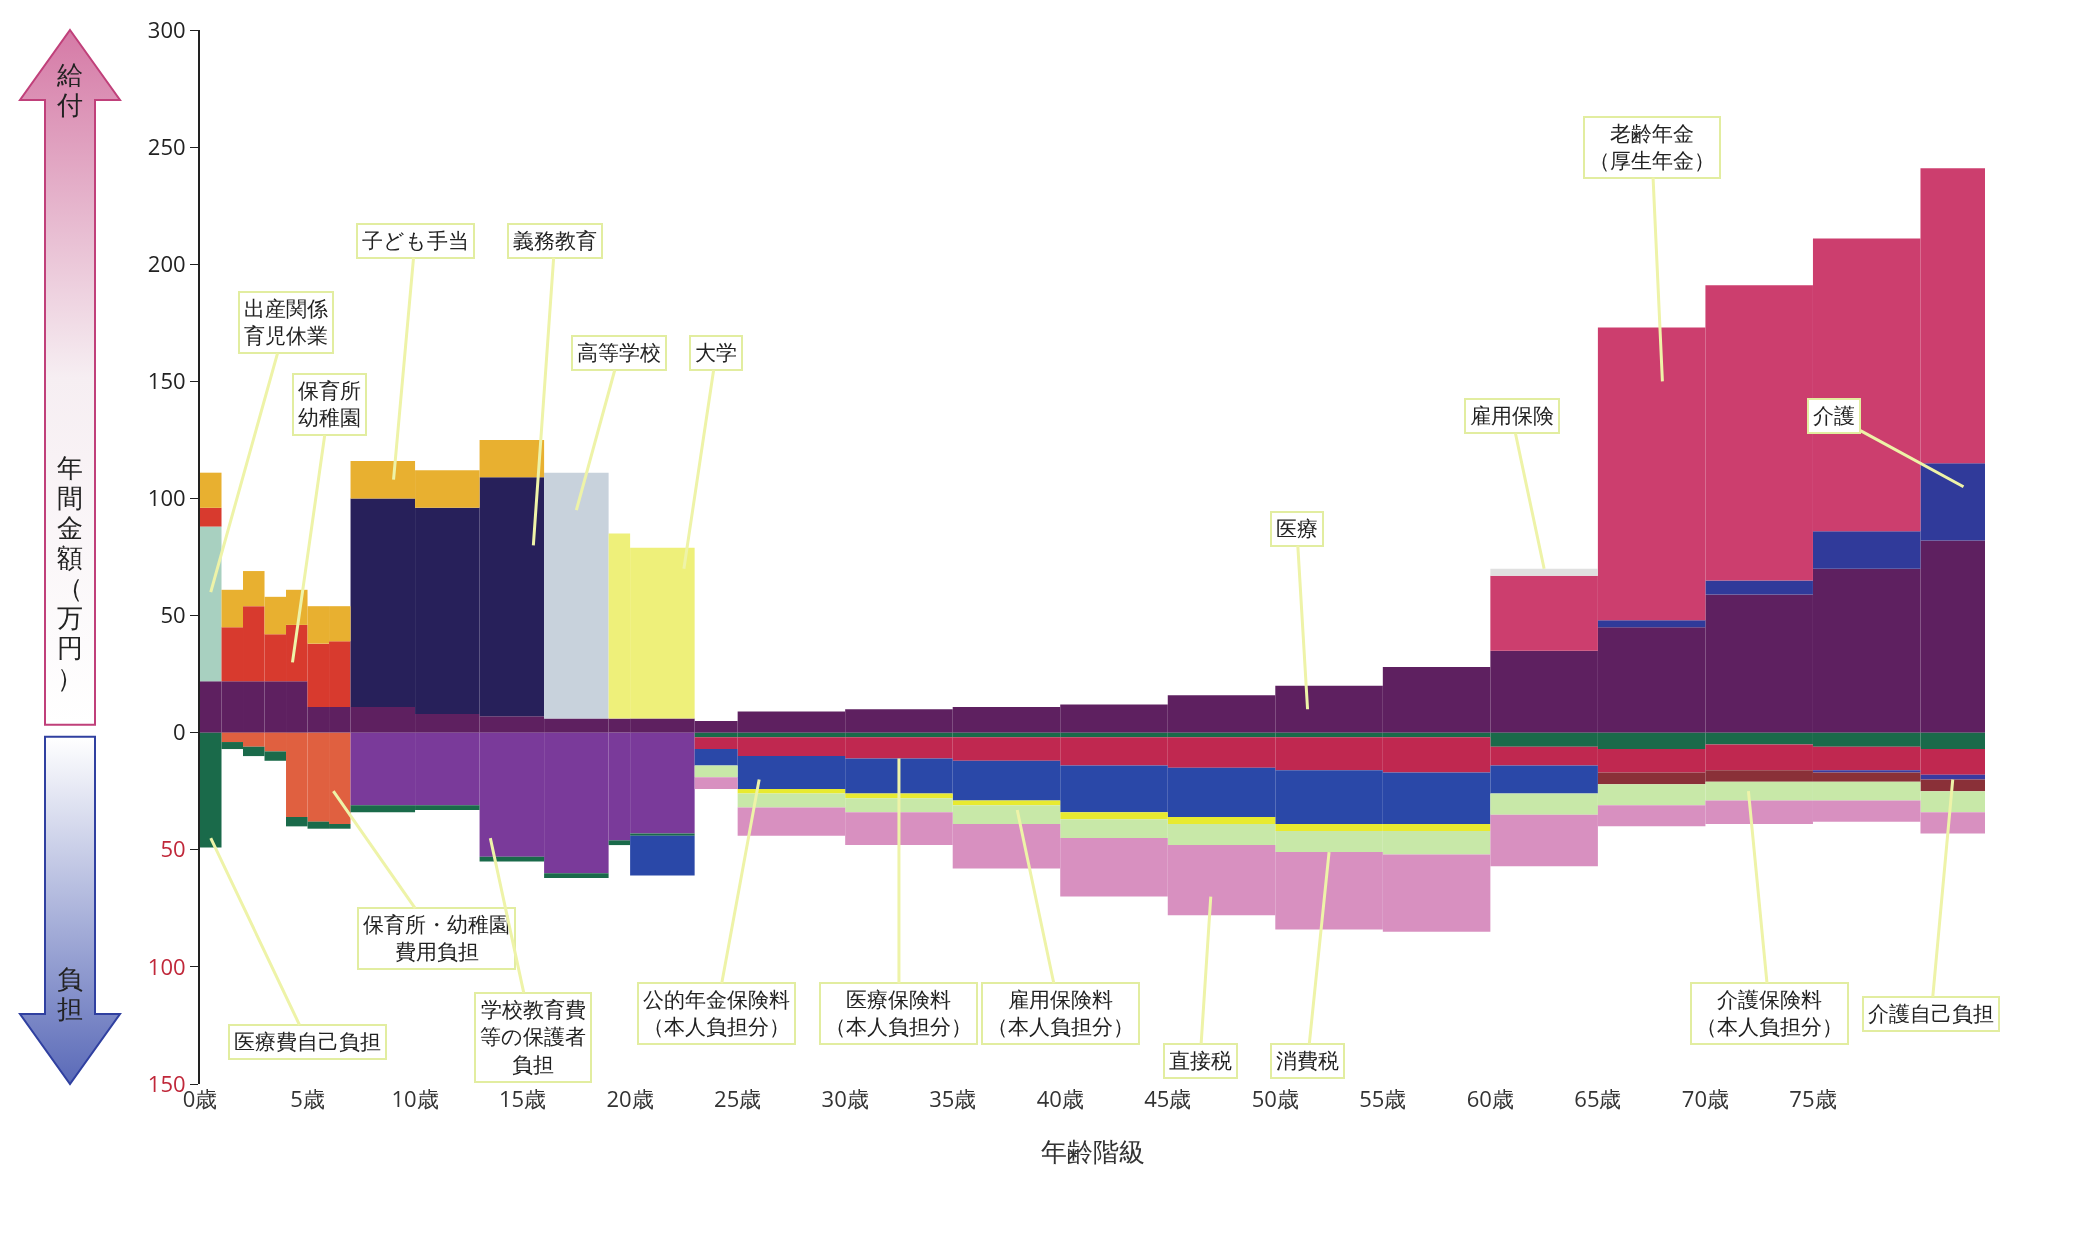 Image resolution: width=2095 pixels, height=1234 pixels. What do you see at coordinates (738, 1098) in the screenshot?
I see `x-tick-label: 25歳` at bounding box center [738, 1098].